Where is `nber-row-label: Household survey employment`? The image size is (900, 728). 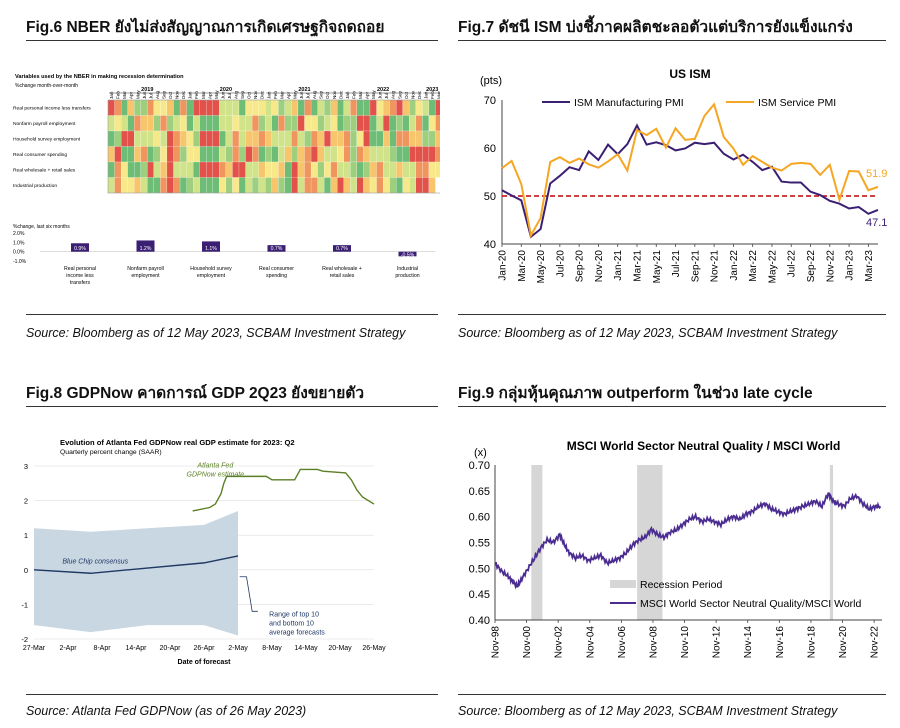 nber-row-label: Household survey employment is located at coordinates (47, 139).